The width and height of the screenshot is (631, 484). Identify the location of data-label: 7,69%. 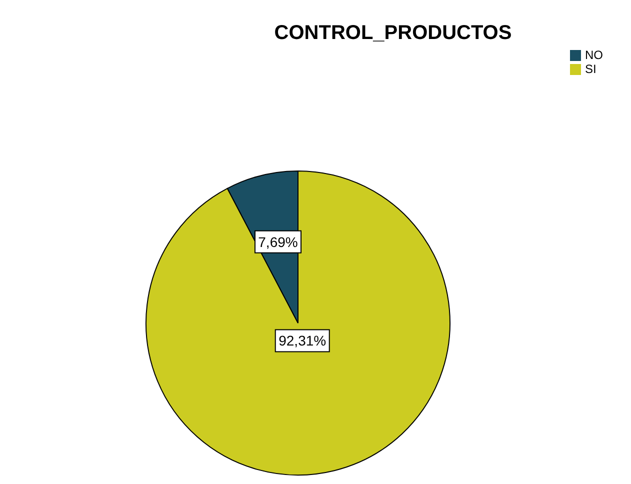
(278, 242).